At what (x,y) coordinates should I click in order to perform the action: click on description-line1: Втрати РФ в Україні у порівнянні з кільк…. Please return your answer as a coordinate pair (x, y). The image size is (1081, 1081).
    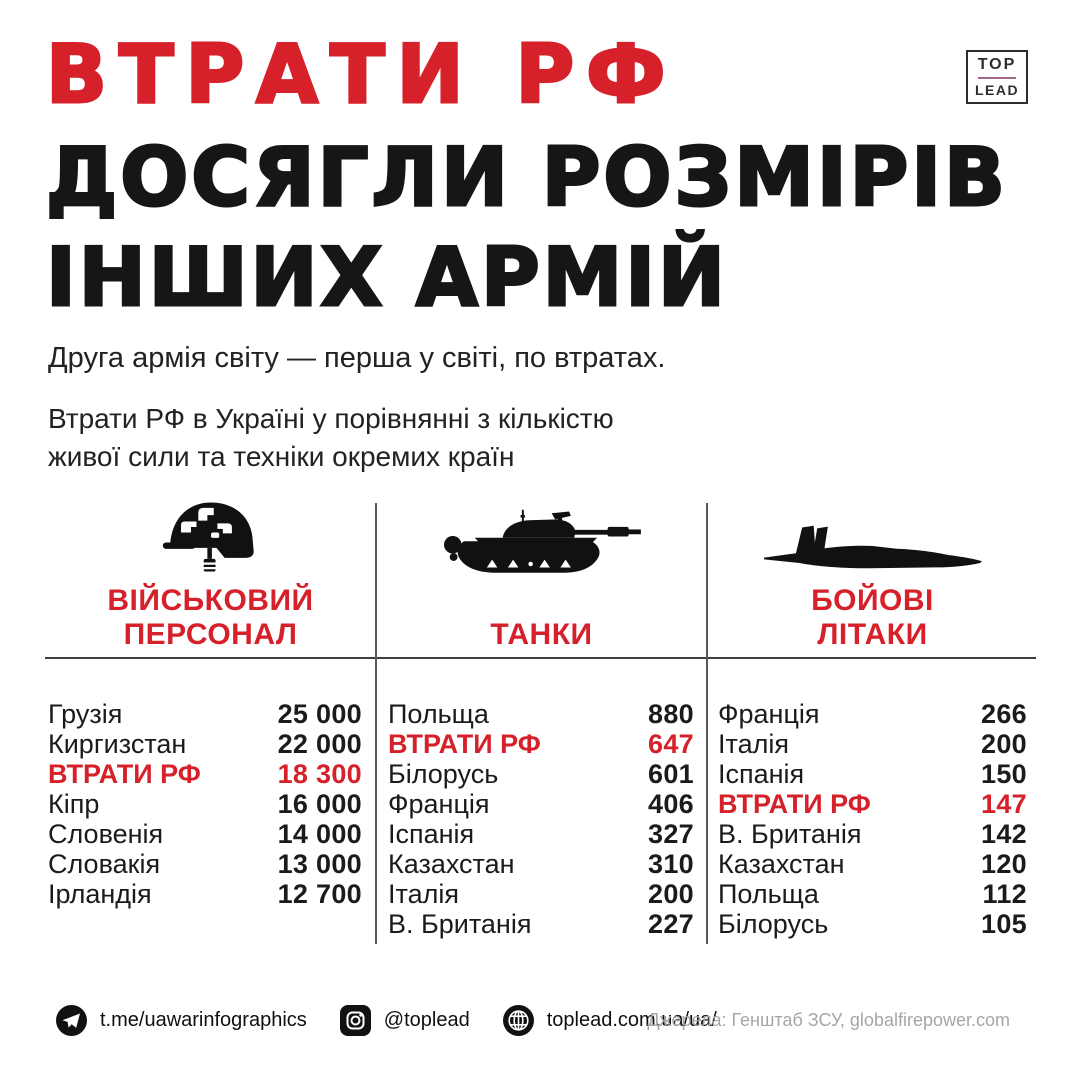
    Looking at the image, I should click on (331, 418).